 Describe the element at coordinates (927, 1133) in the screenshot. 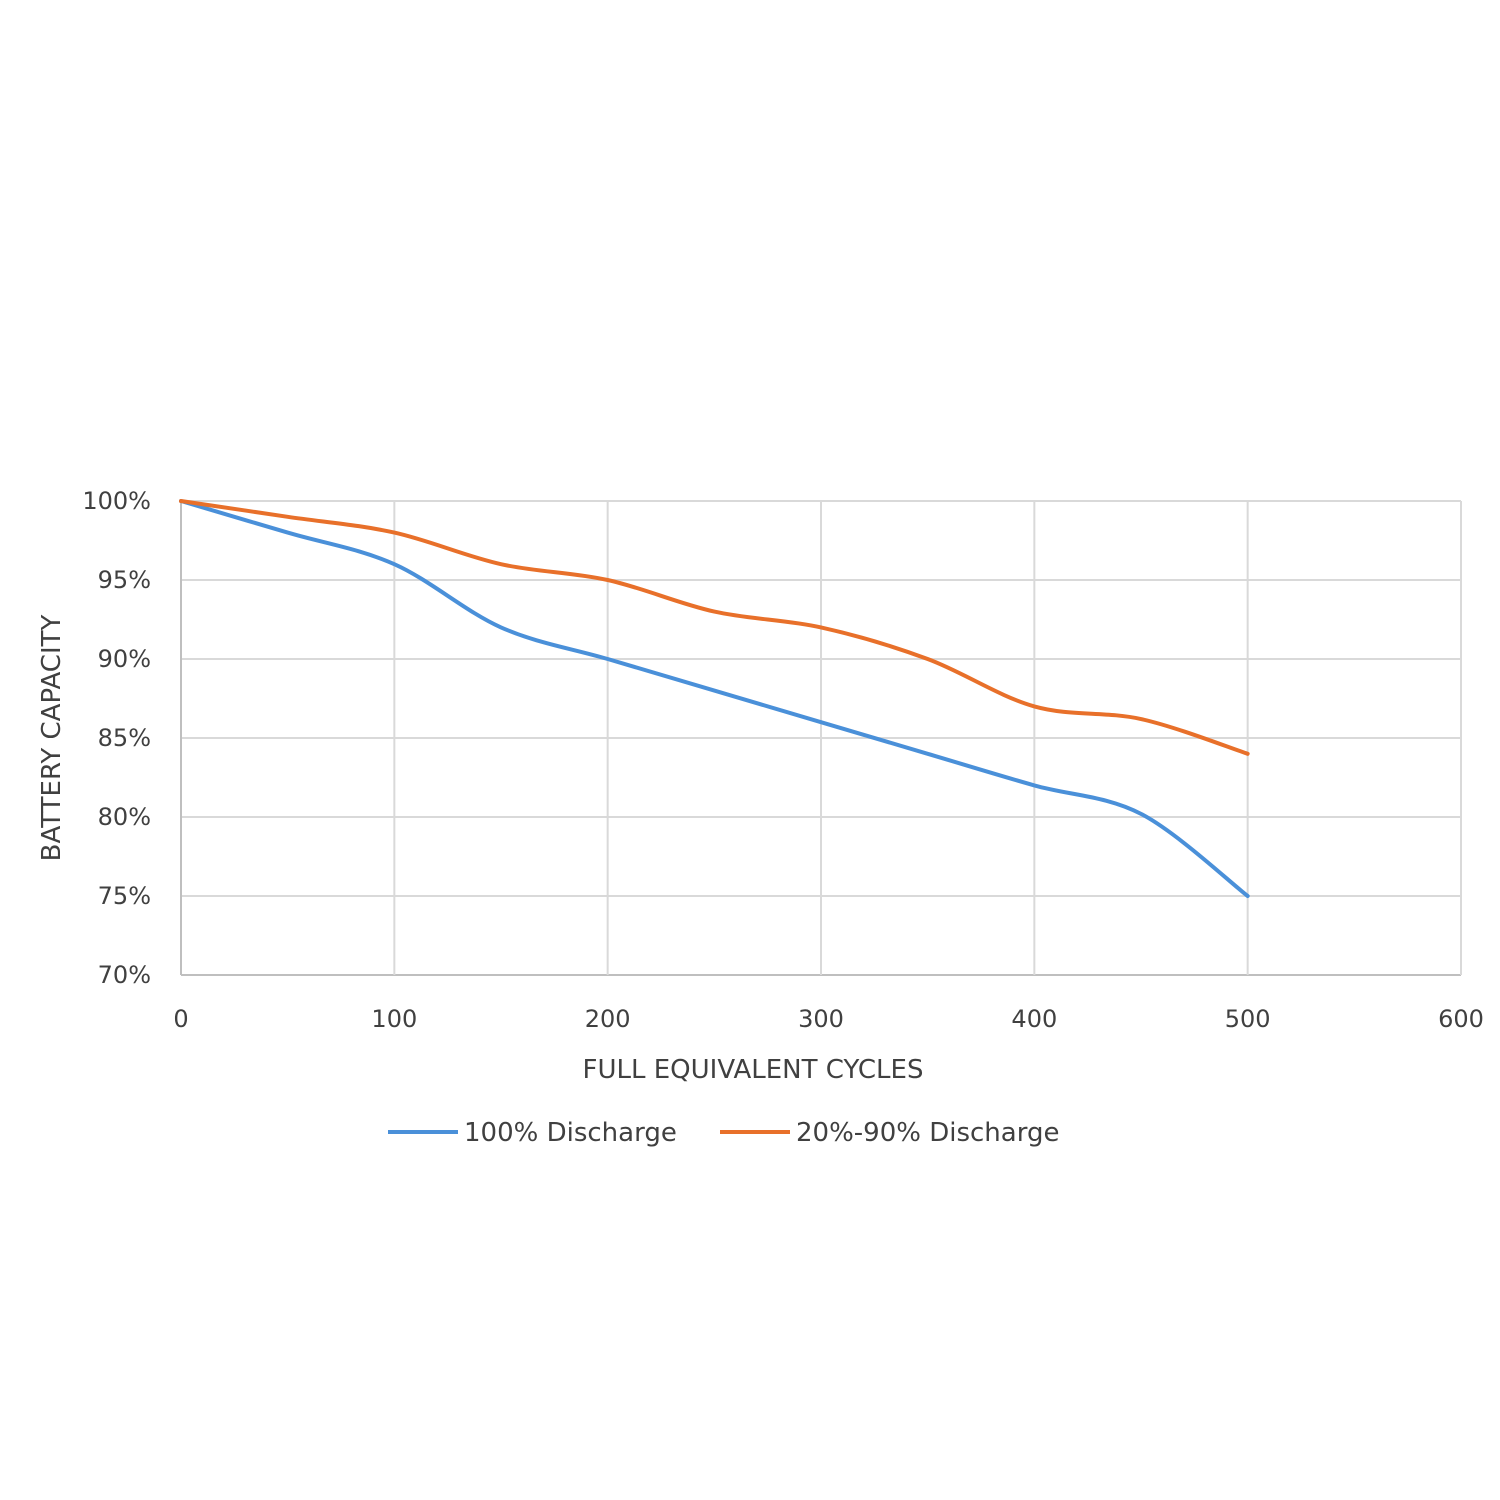

I see `legend-label-20-90-discharge: 20%-90% Discharge` at that location.